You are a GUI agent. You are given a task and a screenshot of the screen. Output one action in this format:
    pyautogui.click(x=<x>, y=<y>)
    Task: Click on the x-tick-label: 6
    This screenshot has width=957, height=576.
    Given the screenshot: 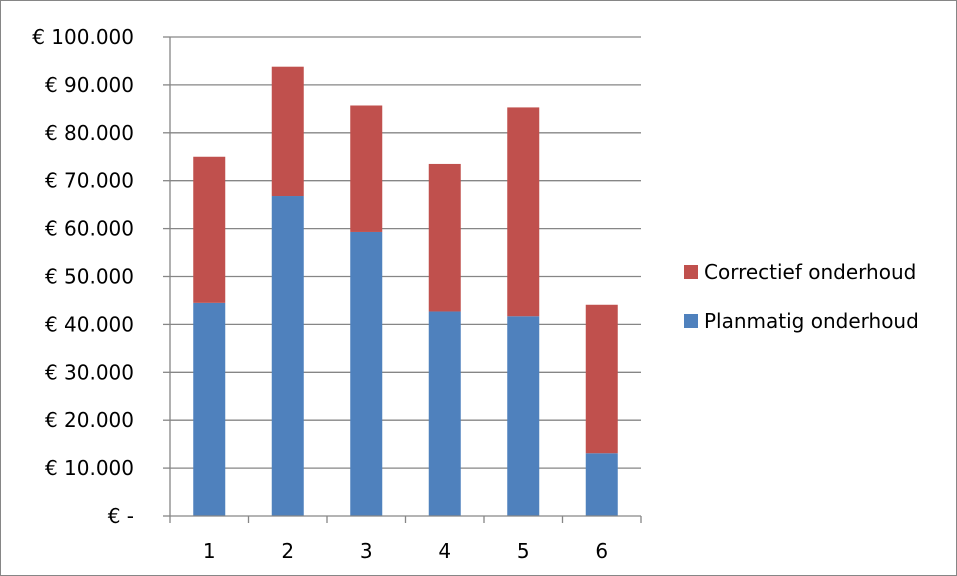 What is the action you would take?
    pyautogui.click(x=601, y=551)
    